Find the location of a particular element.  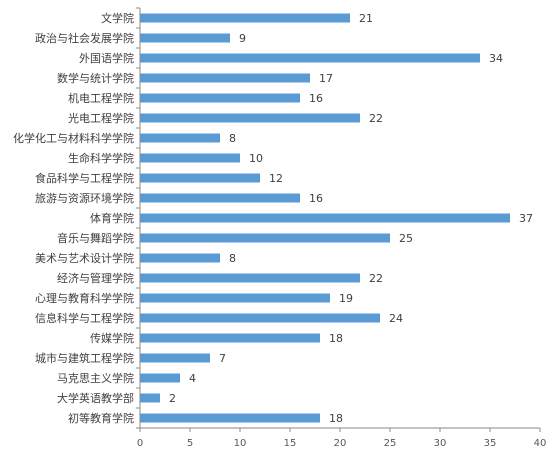

x-tick-label: 5 is located at coordinates (190, 443).